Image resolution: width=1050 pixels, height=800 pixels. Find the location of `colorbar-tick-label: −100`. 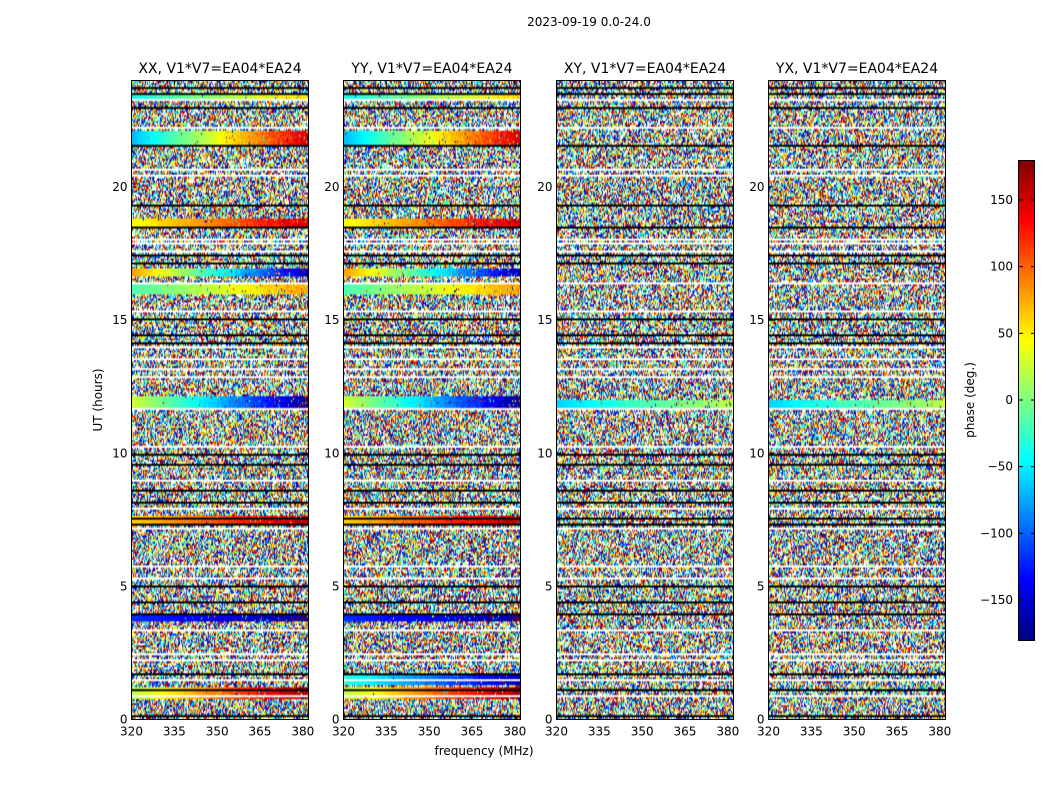

colorbar-tick-label: −100 is located at coordinates (996, 533).